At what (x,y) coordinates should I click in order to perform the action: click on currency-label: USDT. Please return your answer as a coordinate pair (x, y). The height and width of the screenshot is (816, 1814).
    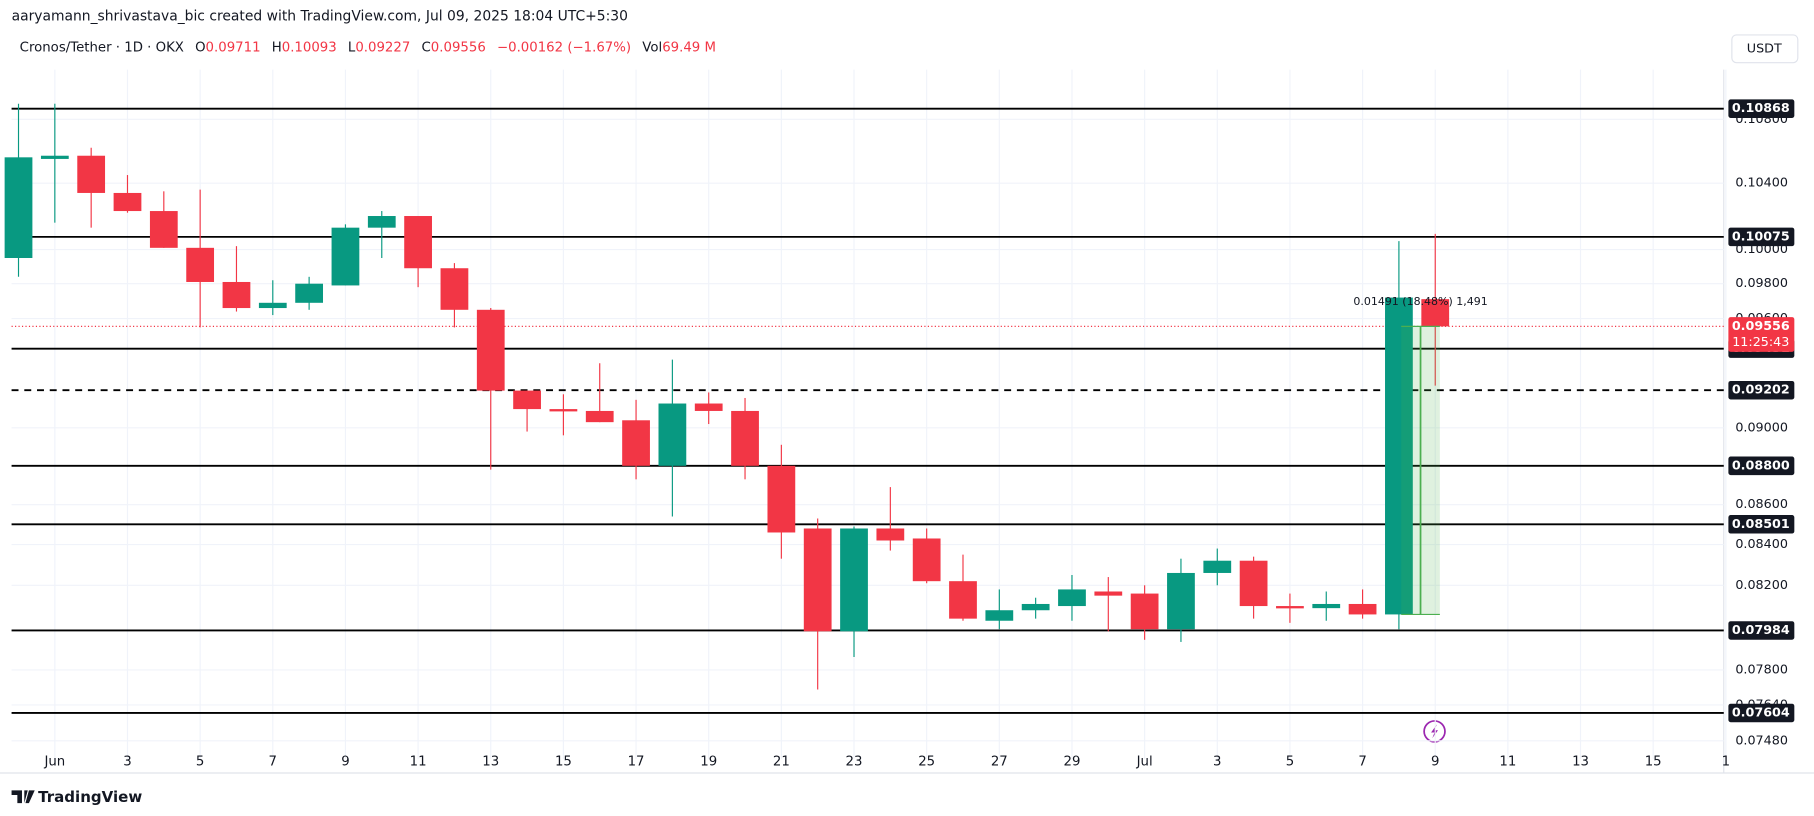
    Looking at the image, I should click on (1764, 47).